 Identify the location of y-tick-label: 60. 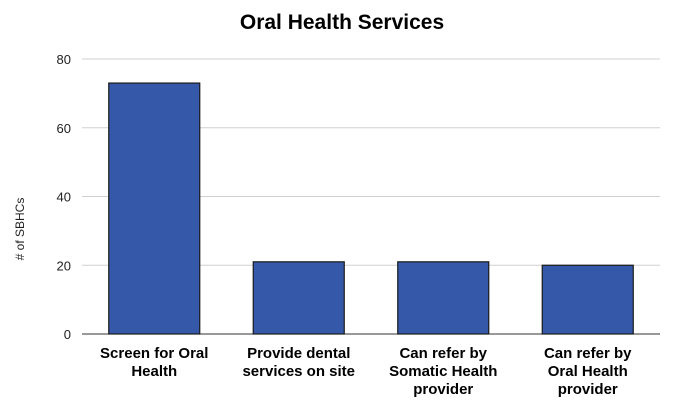
(64, 128).